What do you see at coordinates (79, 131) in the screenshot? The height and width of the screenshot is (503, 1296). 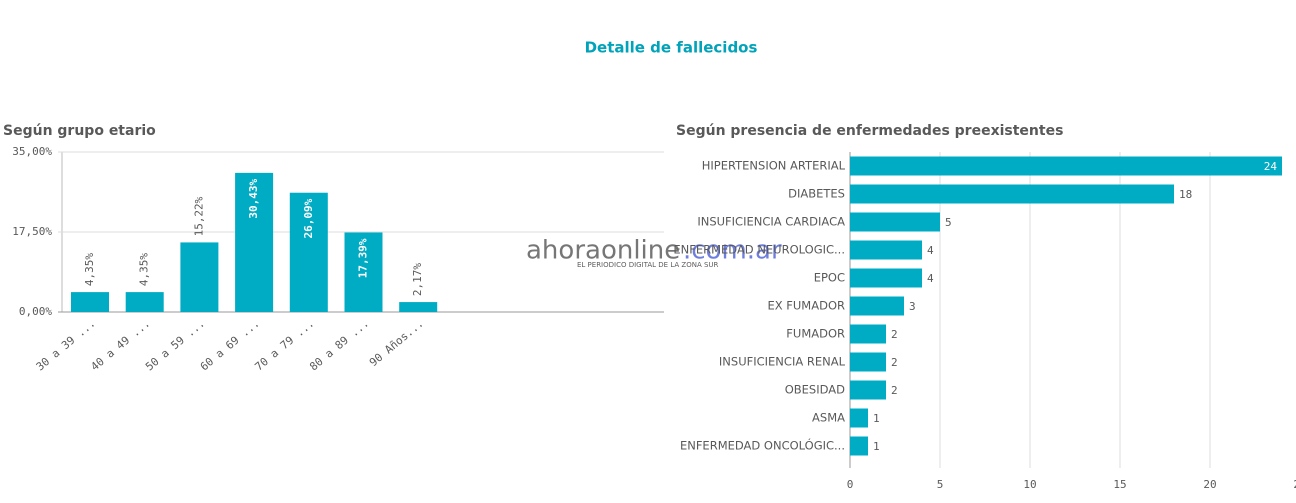 I see `chart-title: Según grupo etario` at bounding box center [79, 131].